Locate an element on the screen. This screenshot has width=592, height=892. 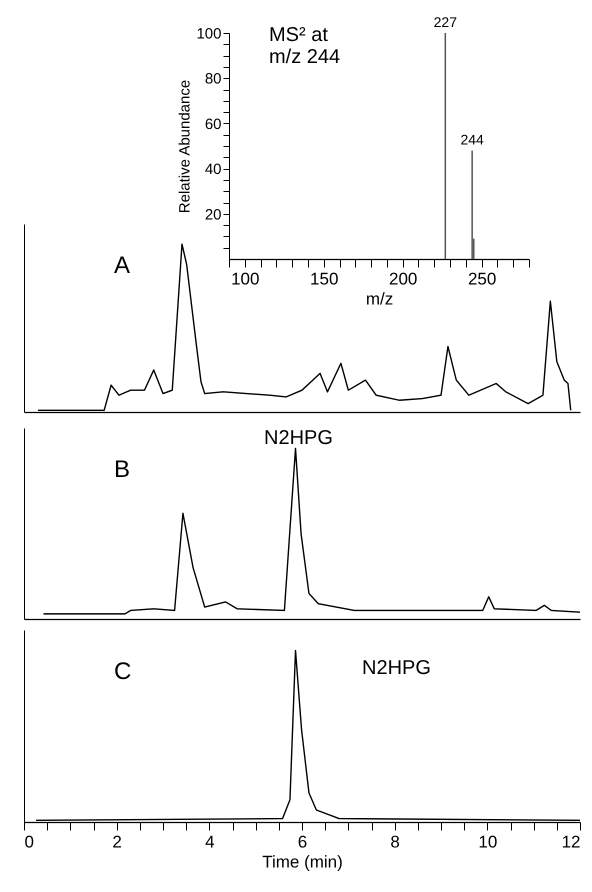
x-tick-label: 250 is located at coordinates (482, 279).